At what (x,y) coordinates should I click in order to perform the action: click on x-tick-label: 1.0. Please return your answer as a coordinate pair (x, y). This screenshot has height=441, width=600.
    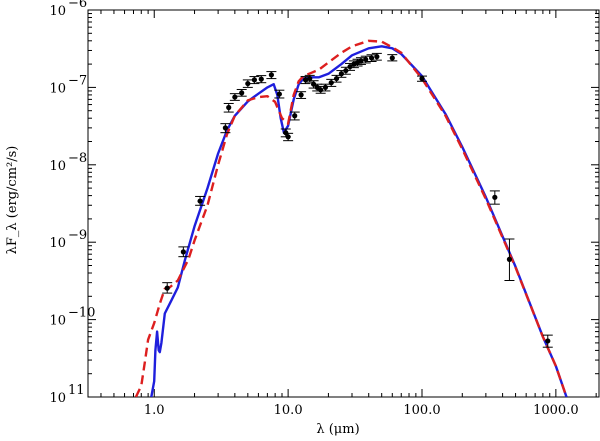
    Looking at the image, I should click on (154, 410).